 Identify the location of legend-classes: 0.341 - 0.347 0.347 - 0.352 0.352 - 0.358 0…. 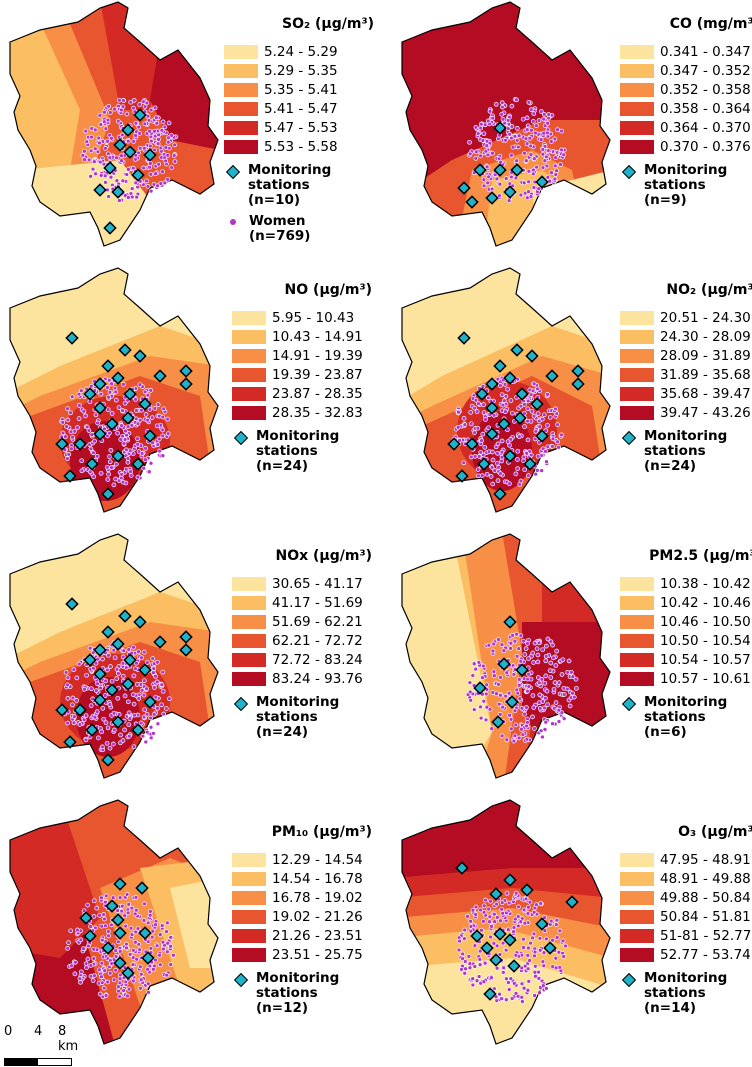
(686, 99).